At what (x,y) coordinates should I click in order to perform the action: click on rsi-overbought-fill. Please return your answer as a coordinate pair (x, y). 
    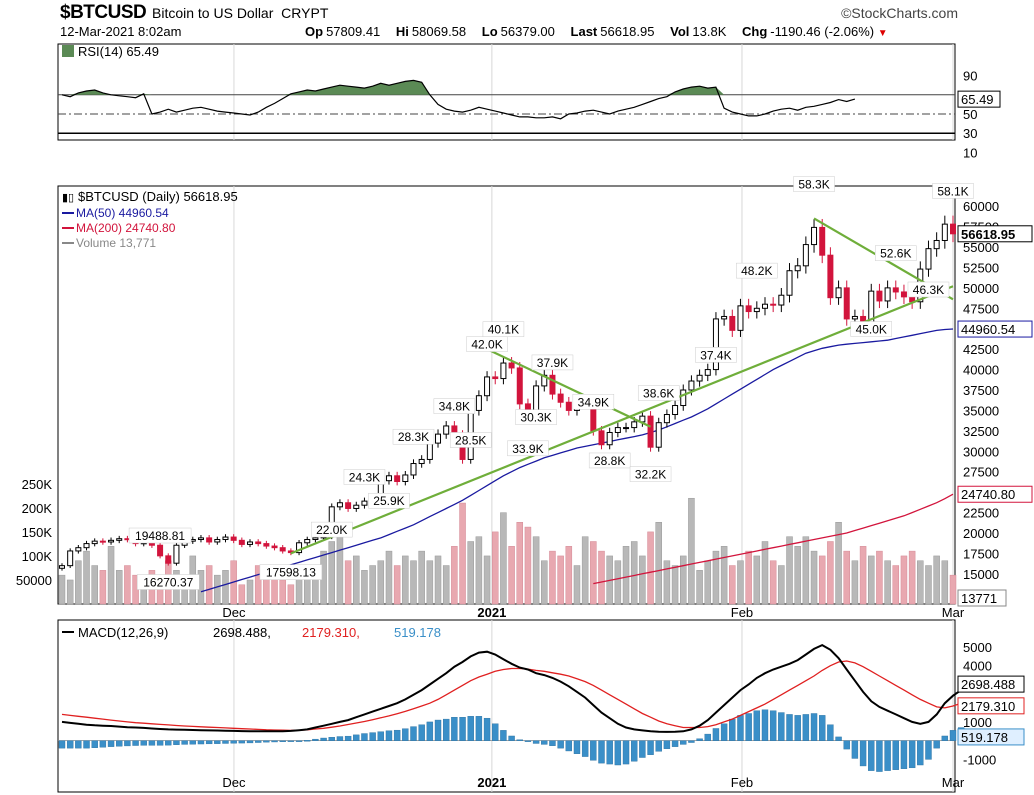
    Looking at the image, I should click on (458, 87).